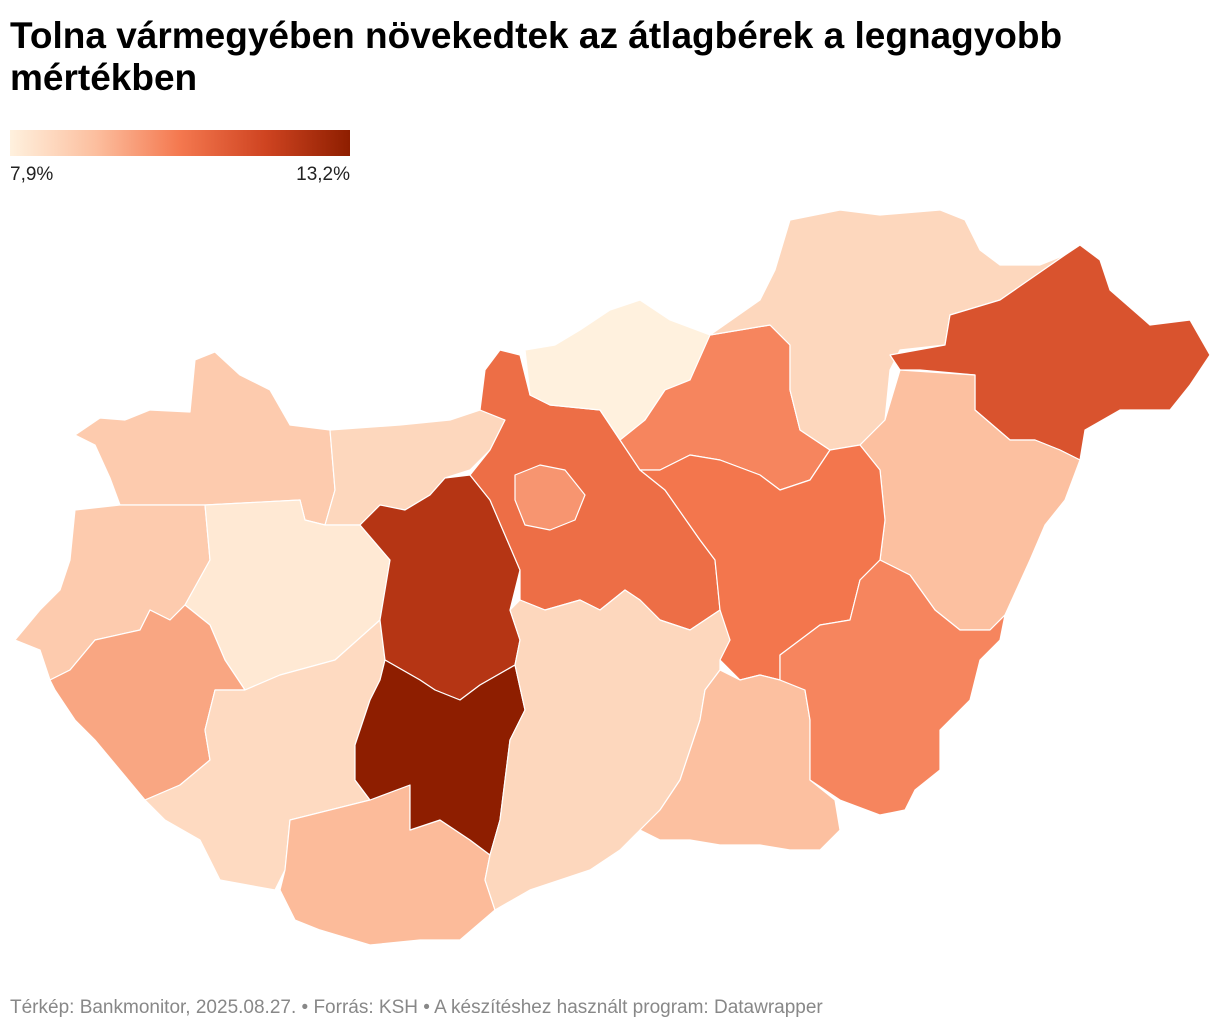  Describe the element at coordinates (323, 174) in the screenshot. I see `legend-max: 13,2%` at that location.